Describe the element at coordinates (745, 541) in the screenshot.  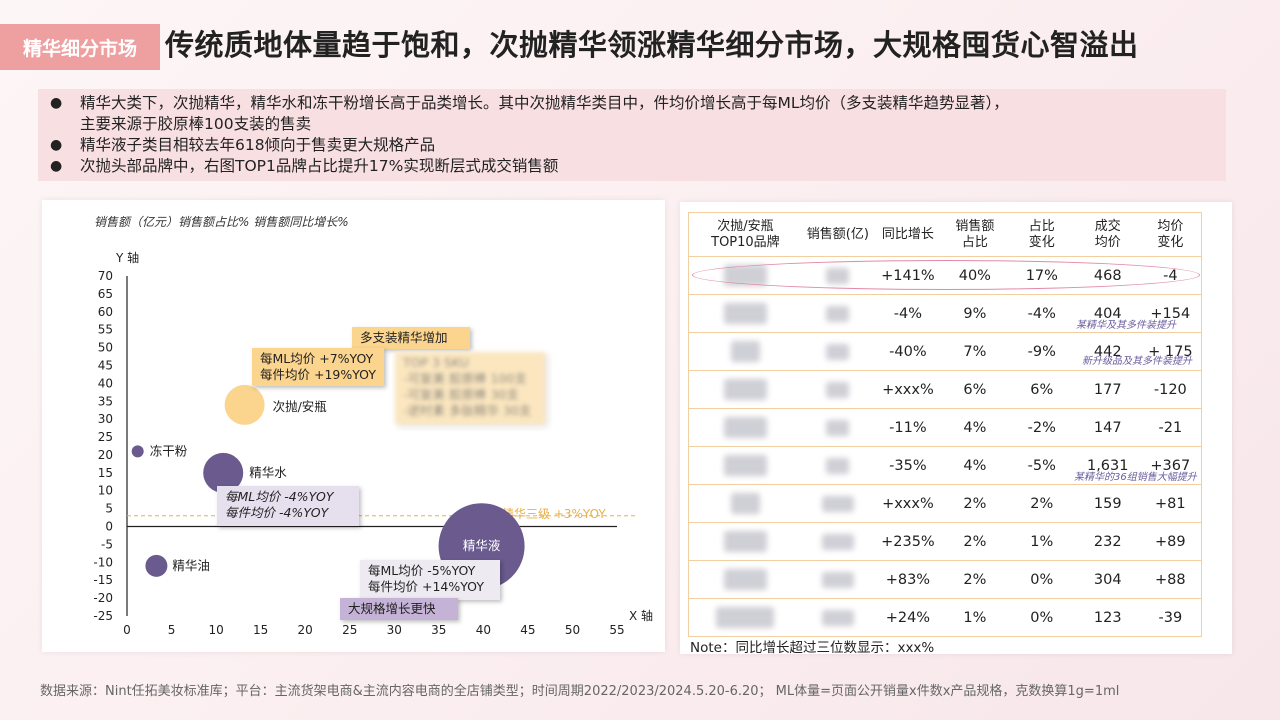
I see `blurred-value: 薇诺娜` at that location.